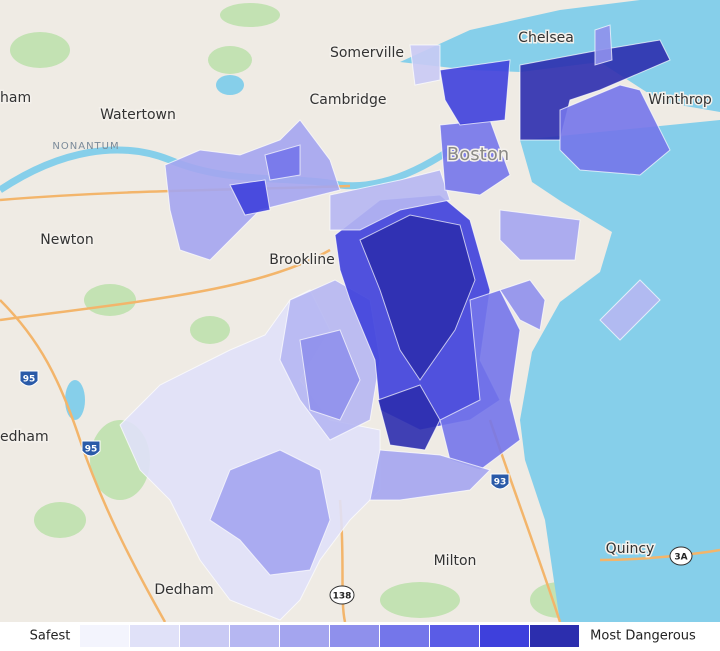 The width and height of the screenshot is (720, 651). I want to click on place-label: edham, so click(24, 437).